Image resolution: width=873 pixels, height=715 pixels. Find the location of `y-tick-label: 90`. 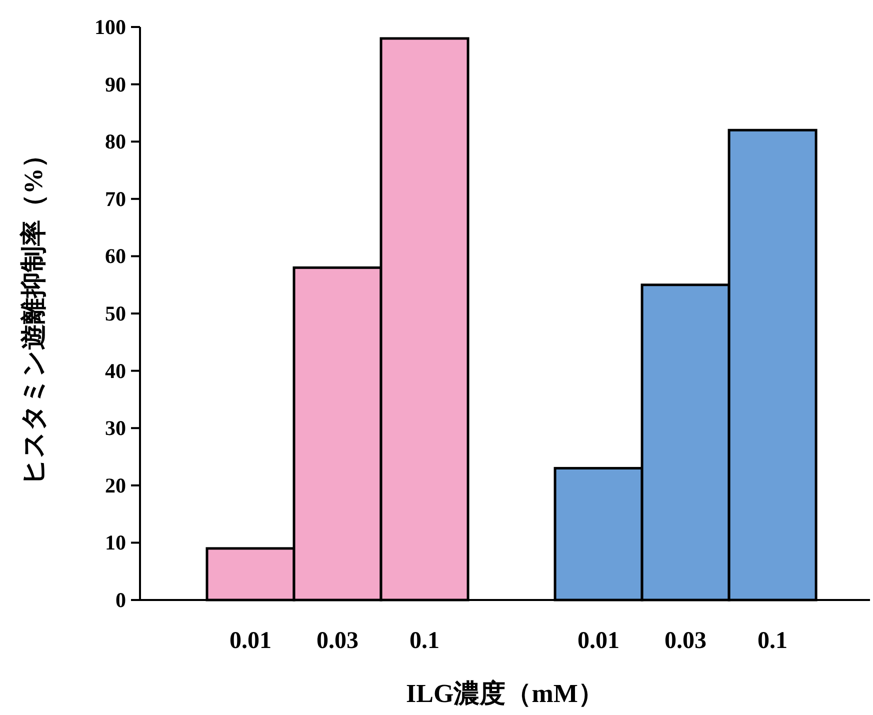

y-tick-label: 90 is located at coordinates (115, 84).